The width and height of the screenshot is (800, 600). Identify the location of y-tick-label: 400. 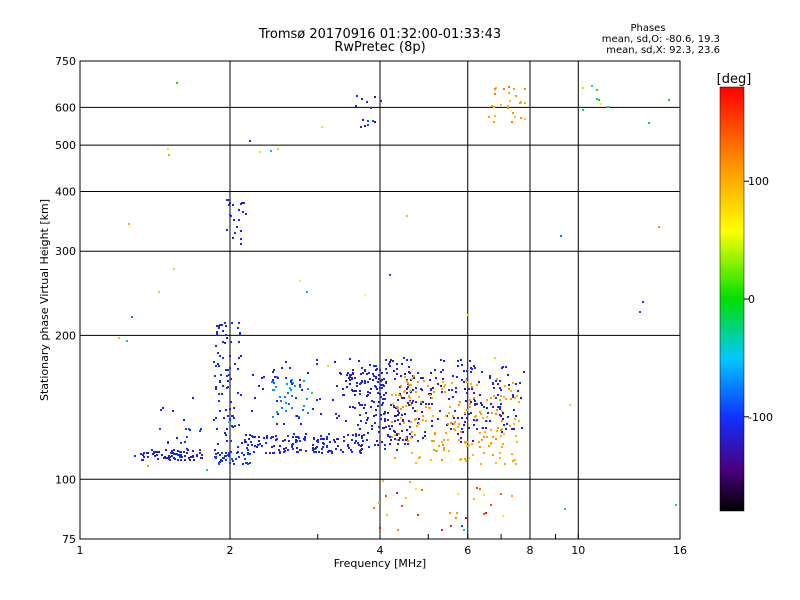
(65, 191).